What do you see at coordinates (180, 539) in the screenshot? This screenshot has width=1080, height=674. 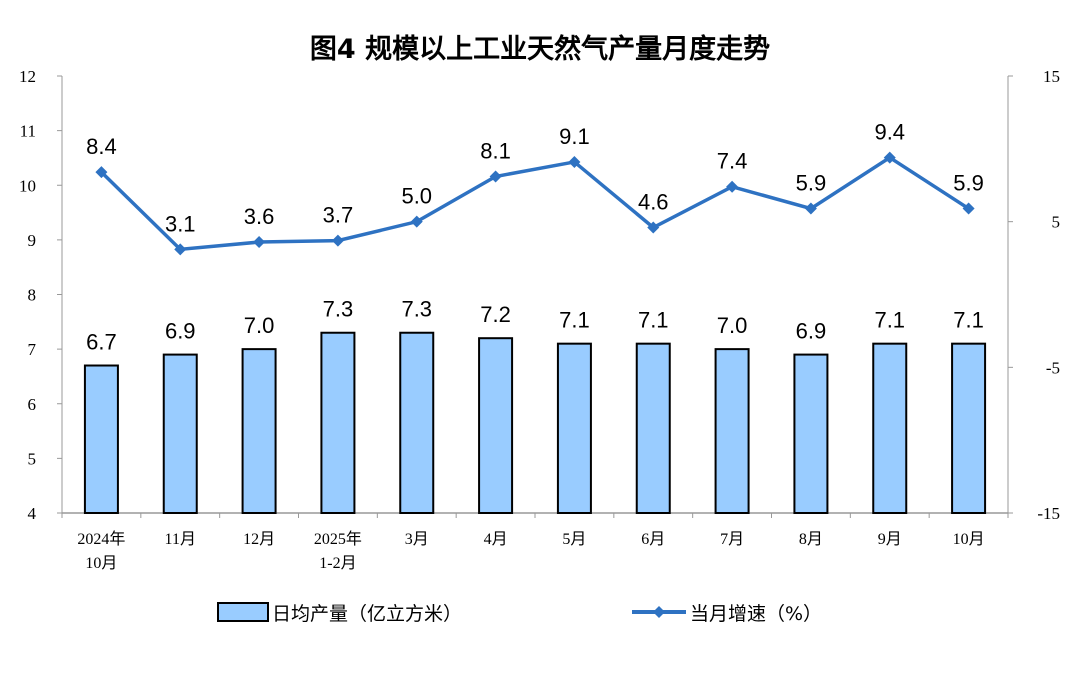 I see `x-tick-label: 11月` at bounding box center [180, 539].